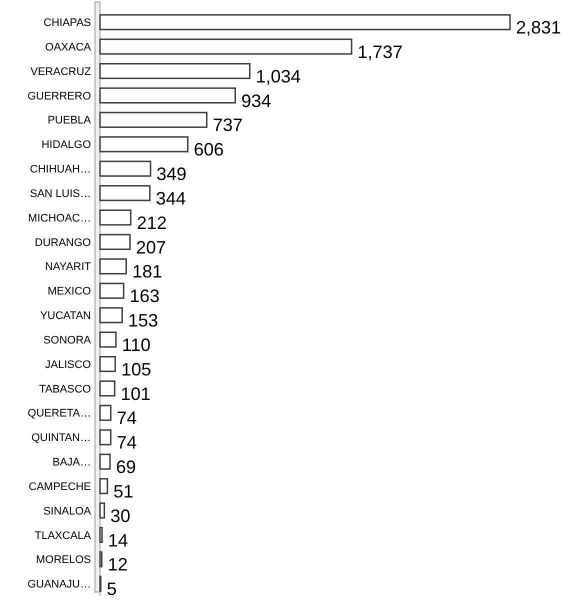  Describe the element at coordinates (171, 174) in the screenshot. I see `data-label: 349` at that location.